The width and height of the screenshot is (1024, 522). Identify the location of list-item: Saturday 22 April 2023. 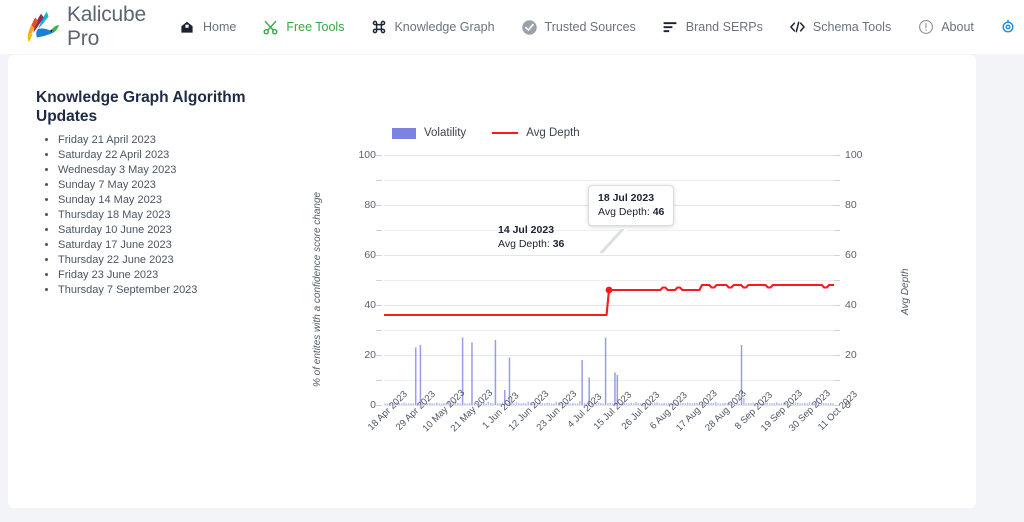
(172, 155).